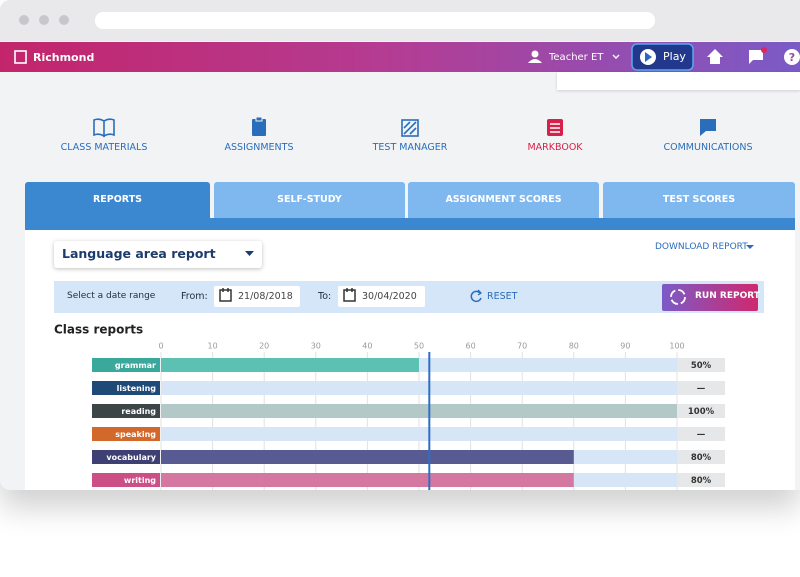  Describe the element at coordinates (259, 147) in the screenshot. I see `nav-item: ASSIGNMENTS` at that location.